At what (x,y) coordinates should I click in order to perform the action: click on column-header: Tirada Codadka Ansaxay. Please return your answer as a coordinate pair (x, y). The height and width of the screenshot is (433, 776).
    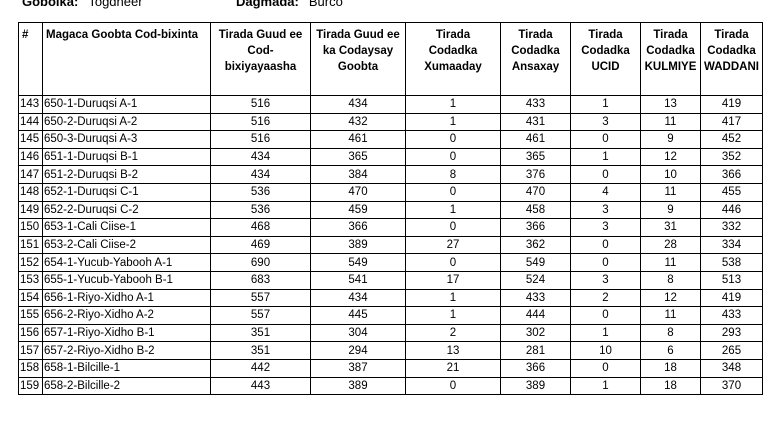
    Looking at the image, I should click on (535, 59).